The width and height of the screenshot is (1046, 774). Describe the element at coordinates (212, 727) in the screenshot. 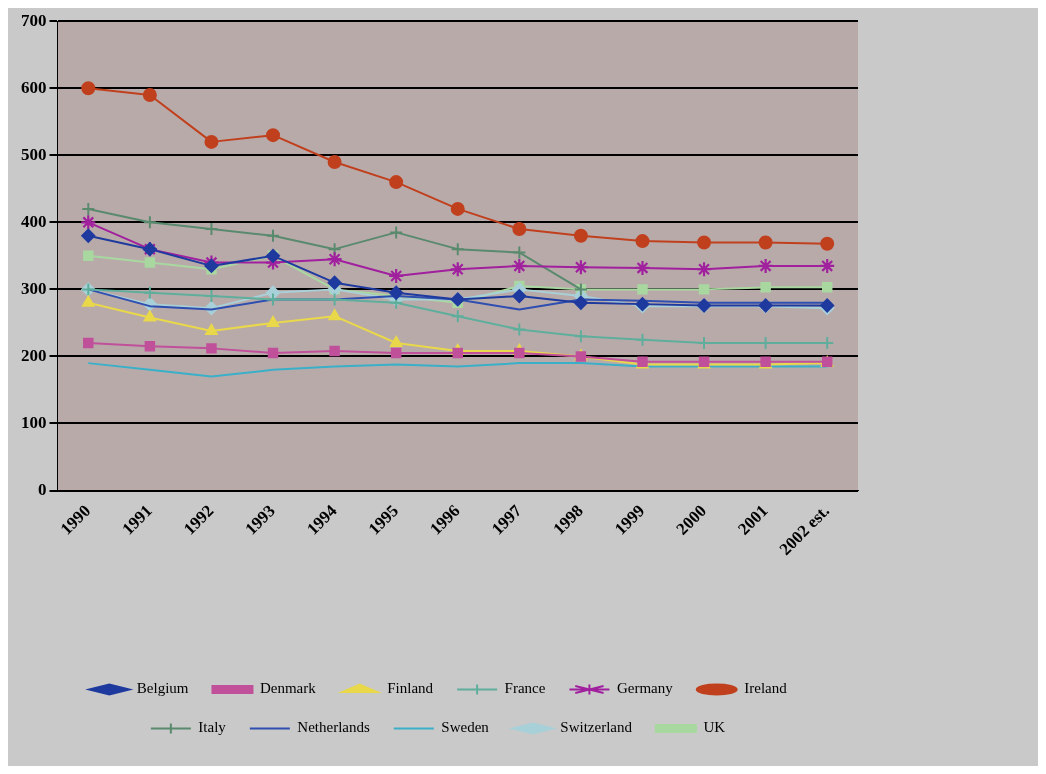

I see `legend-label: Italy` at that location.